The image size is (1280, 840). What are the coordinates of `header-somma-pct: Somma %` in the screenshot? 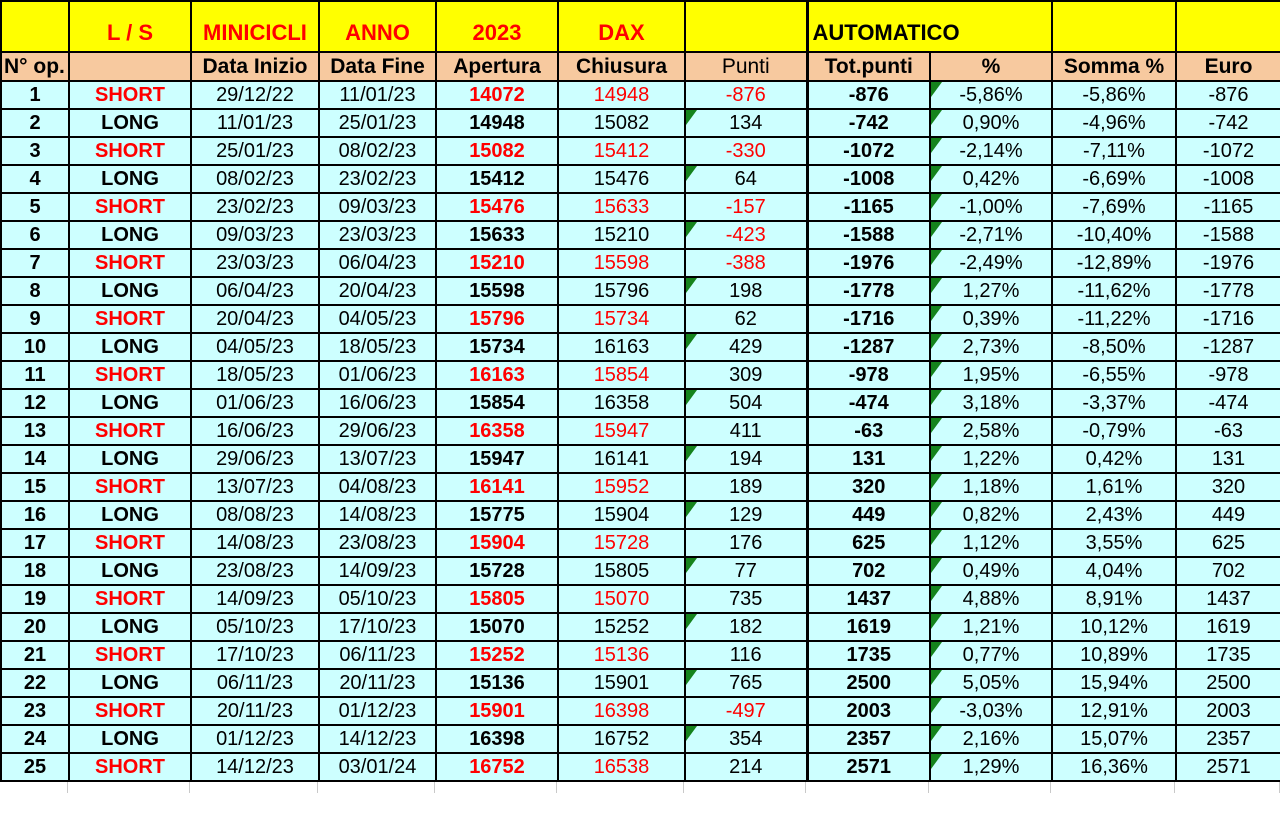 It's located at (1114, 66).